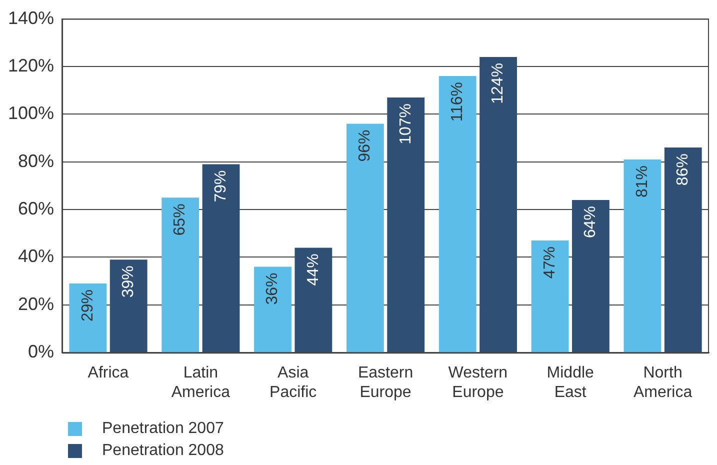  Describe the element at coordinates (221, 186) in the screenshot. I see `data-label: 79%` at that location.